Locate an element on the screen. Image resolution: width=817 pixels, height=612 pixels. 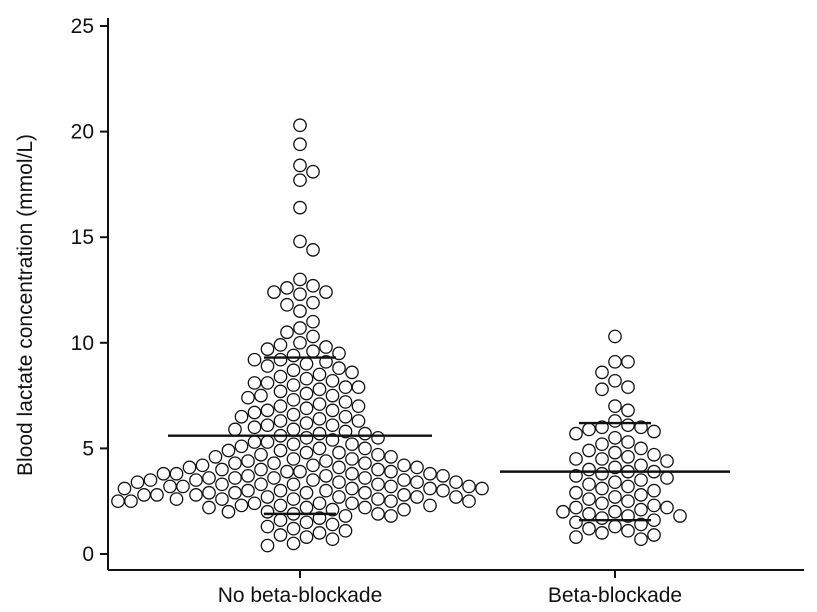
y-ticks: 0 5 10 15 20 25 is located at coordinates (89, 290).